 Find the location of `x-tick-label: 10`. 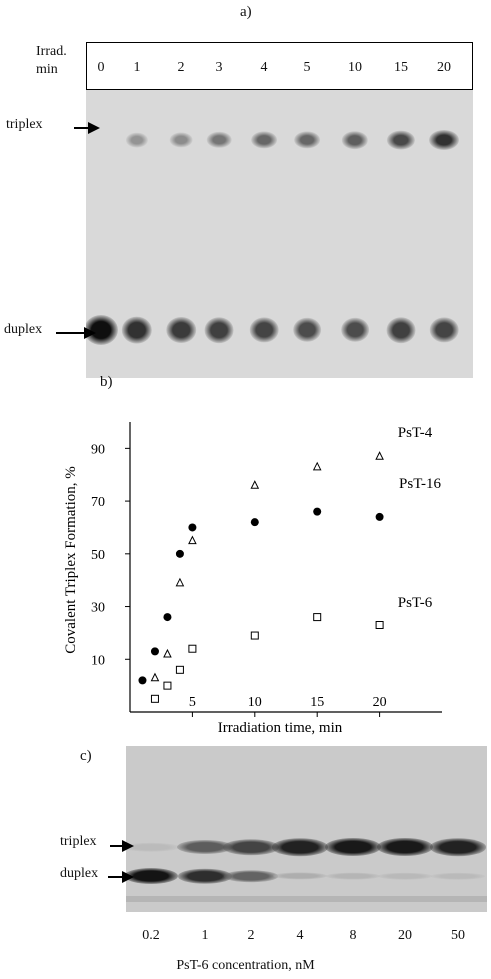

x-tick-label: 10 is located at coordinates (255, 702).